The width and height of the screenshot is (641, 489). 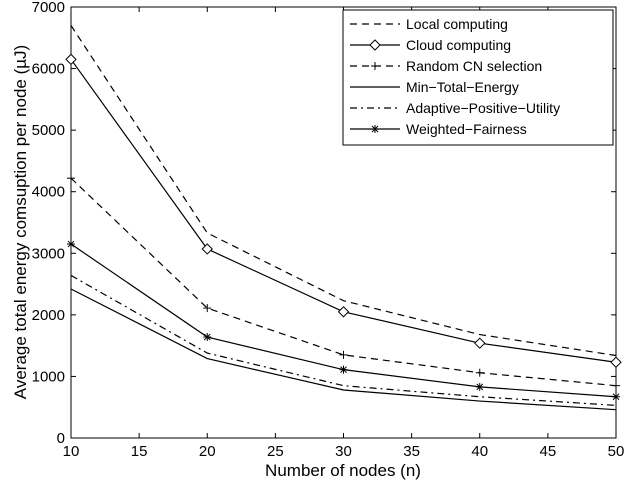 I want to click on legend-entry: Weighted−Fairness, so click(x=438, y=129).